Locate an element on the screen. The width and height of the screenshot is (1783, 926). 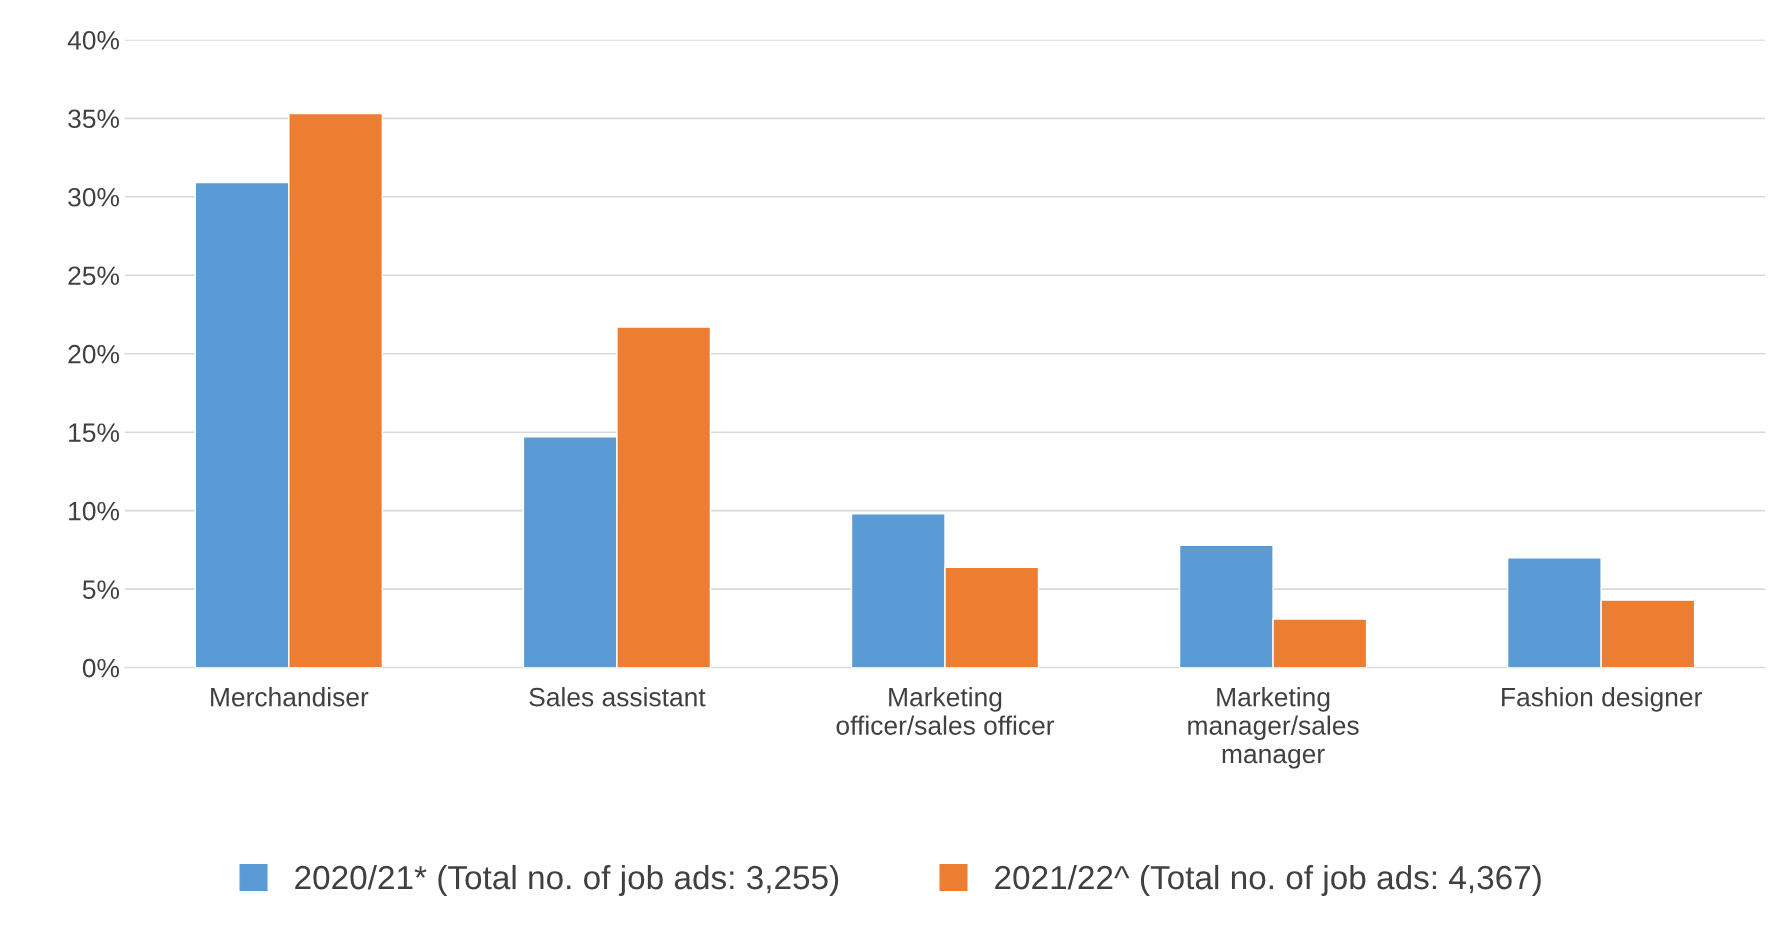
y-tick-label: 30% is located at coordinates (94, 197).